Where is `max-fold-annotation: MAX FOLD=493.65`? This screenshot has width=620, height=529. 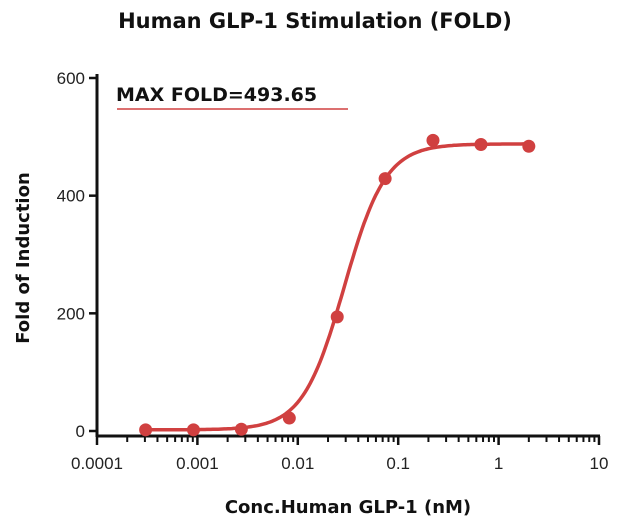
max-fold-annotation: MAX FOLD=493.65 is located at coordinates (216, 95).